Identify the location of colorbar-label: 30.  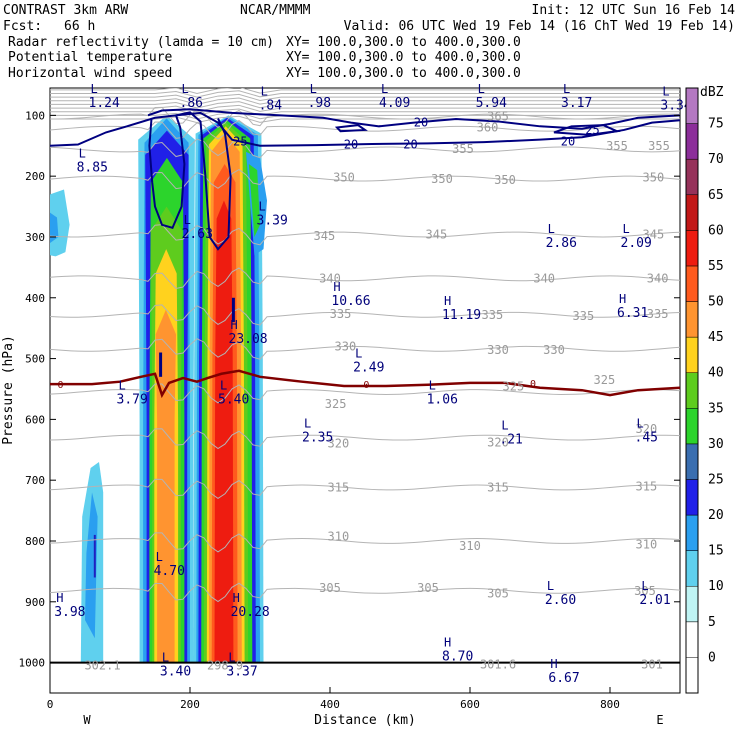
(716, 444).